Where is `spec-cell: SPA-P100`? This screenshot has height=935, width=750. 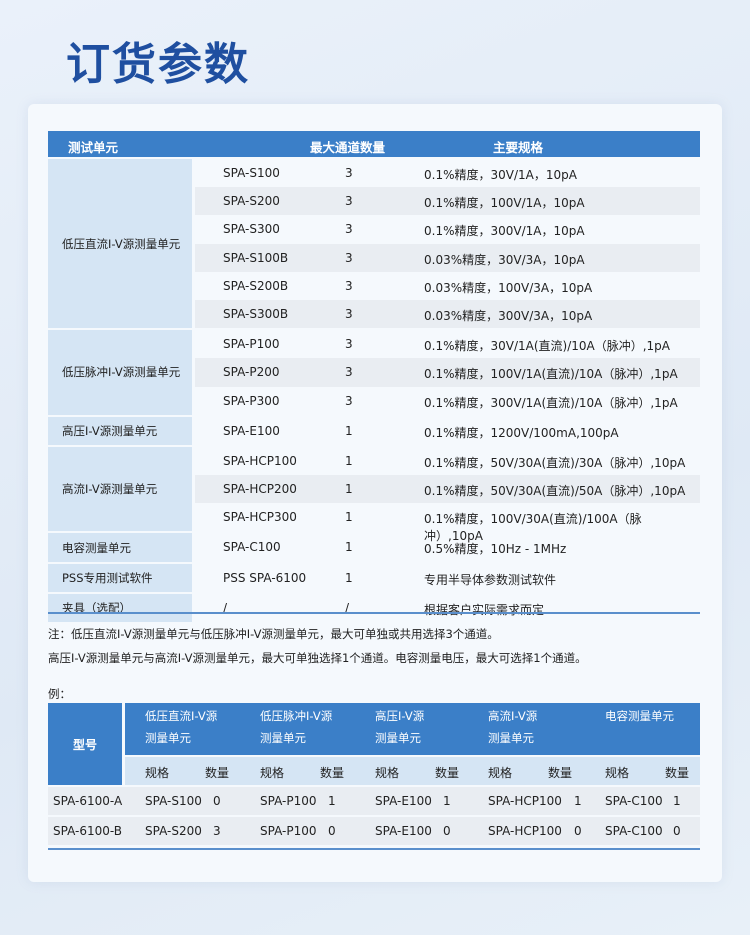
spec-cell: SPA-P100 is located at coordinates (288, 831).